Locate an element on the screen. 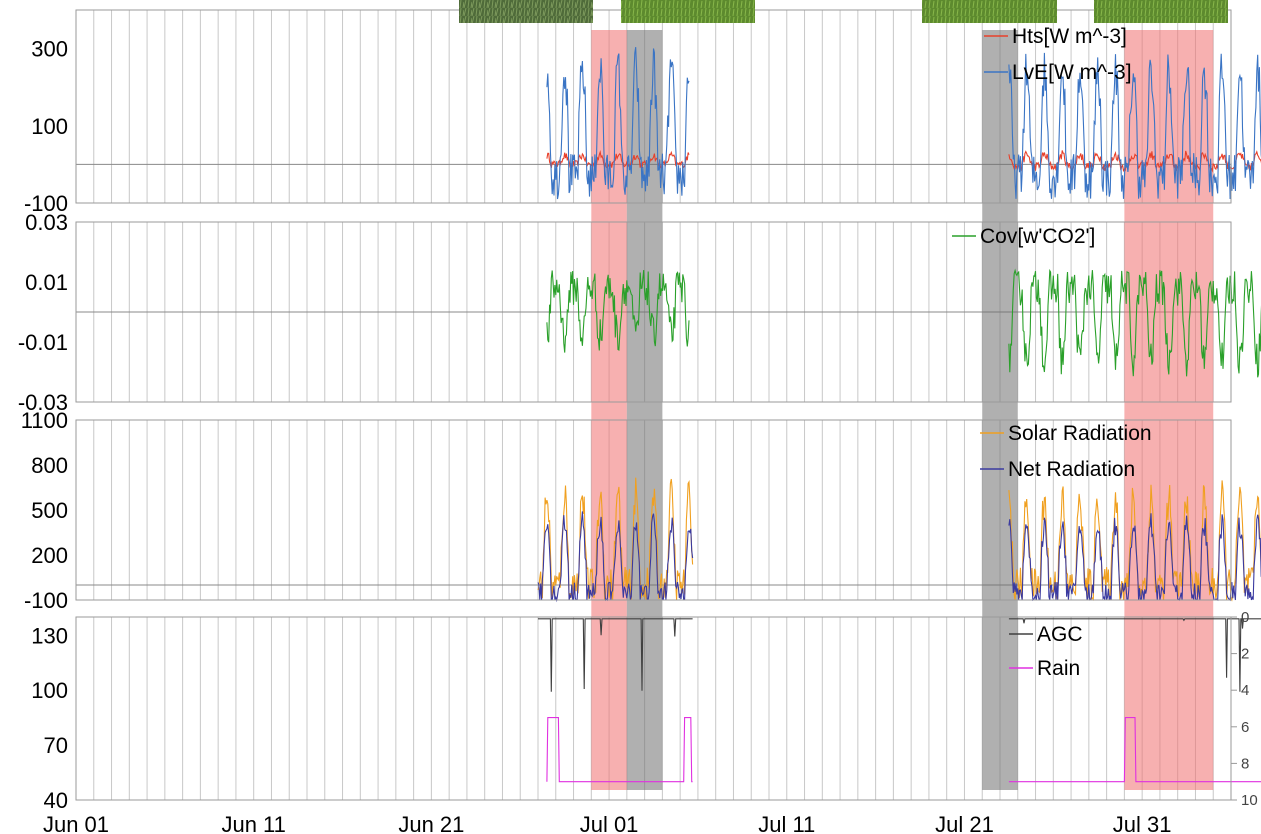  y2-tick-label: 0 is located at coordinates (1245, 617).